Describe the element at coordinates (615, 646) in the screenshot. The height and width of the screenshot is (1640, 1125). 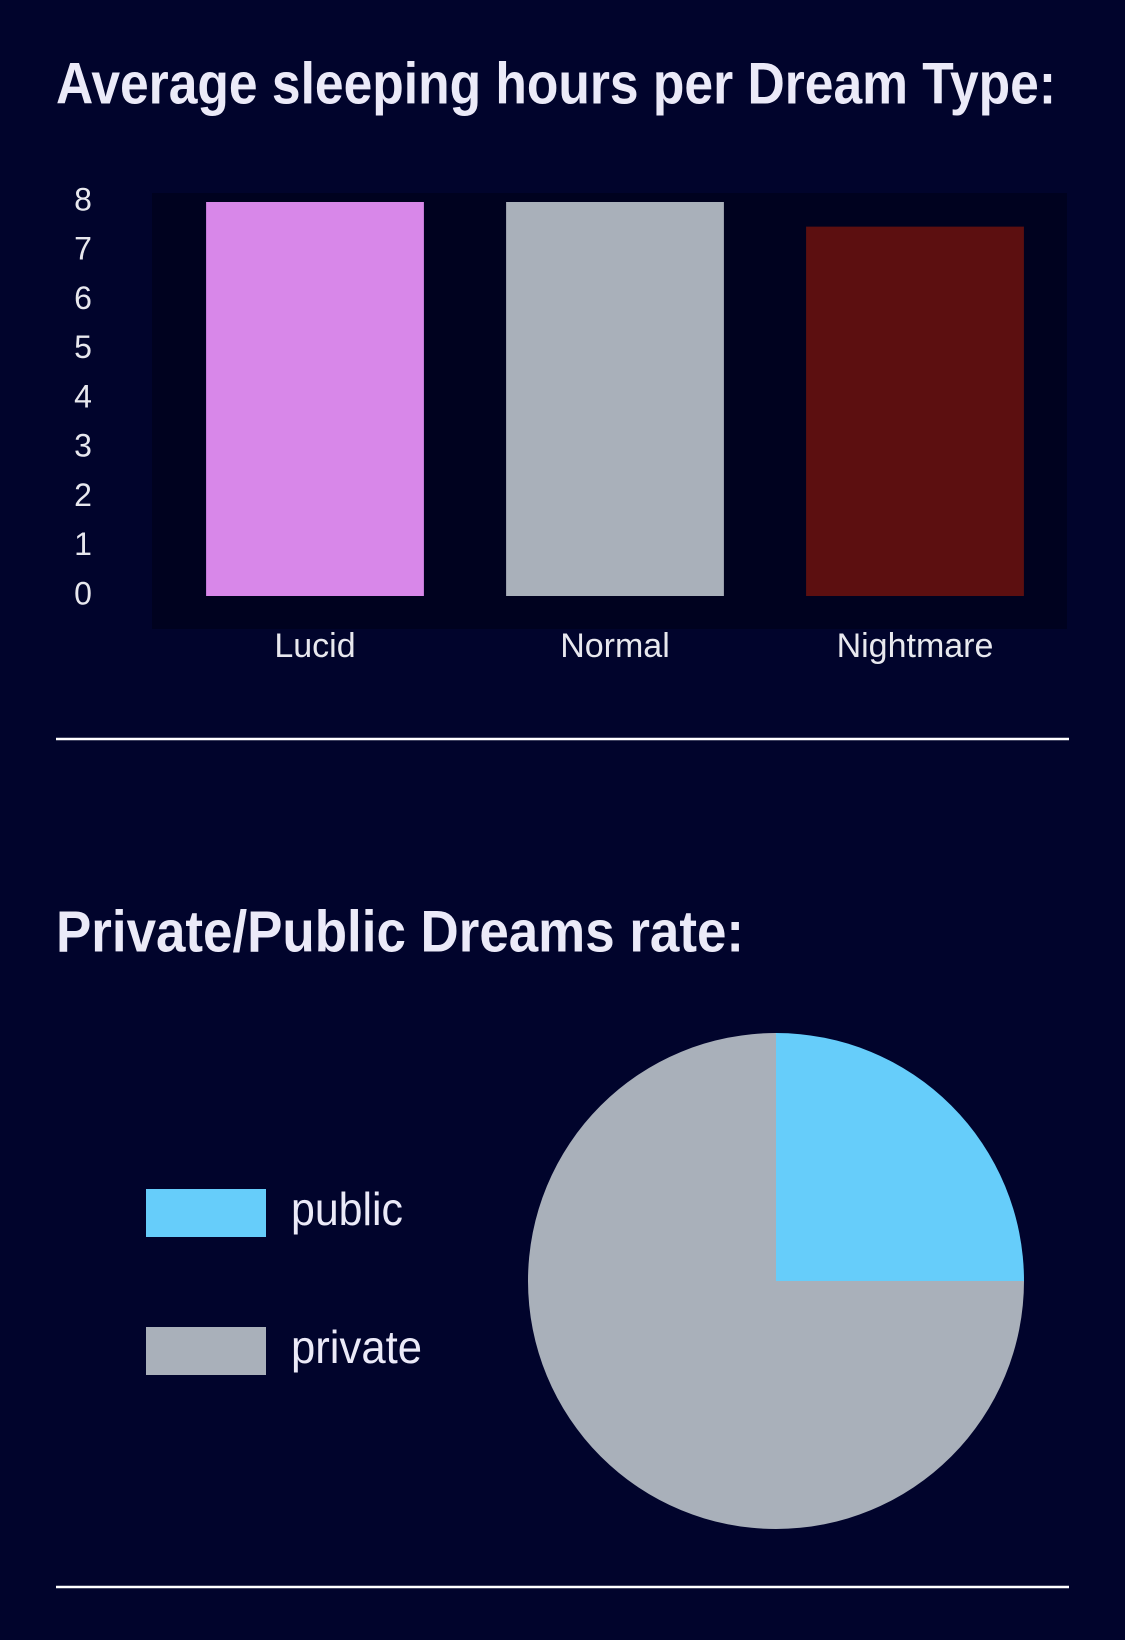
I see `x-tick-label: Normal` at that location.